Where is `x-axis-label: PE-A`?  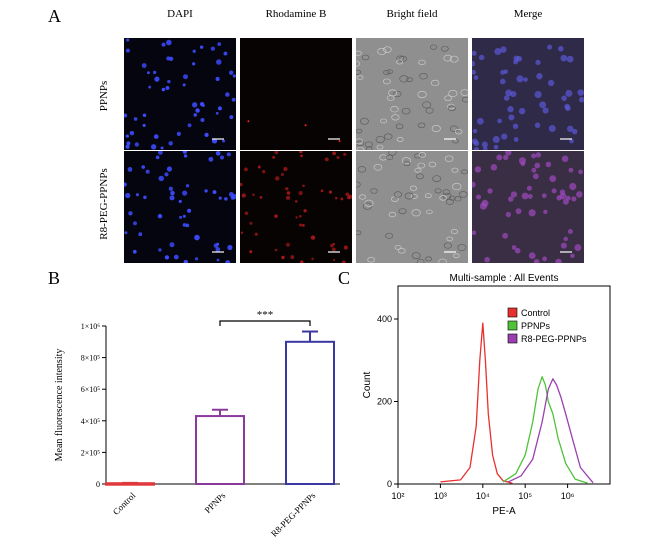 x-axis-label: PE-A is located at coordinates (504, 511).